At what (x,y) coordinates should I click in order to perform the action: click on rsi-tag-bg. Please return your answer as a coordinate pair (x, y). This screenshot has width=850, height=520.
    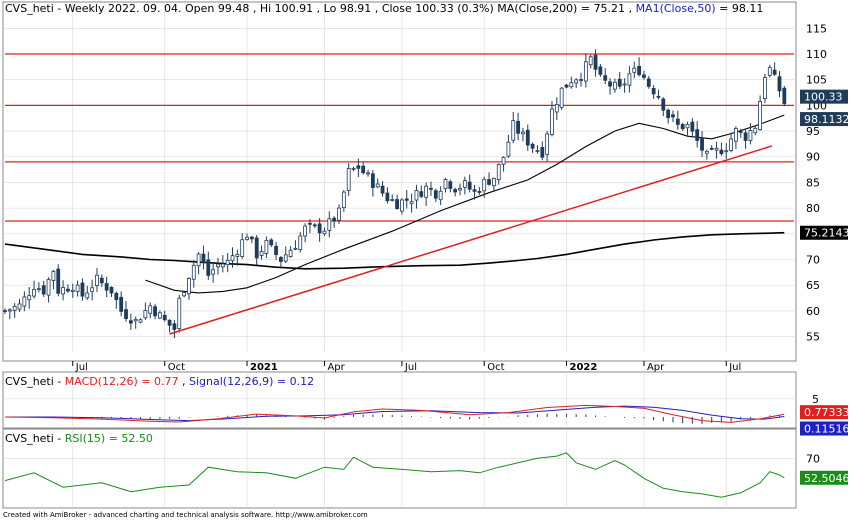
    Looking at the image, I should click on (824, 477).